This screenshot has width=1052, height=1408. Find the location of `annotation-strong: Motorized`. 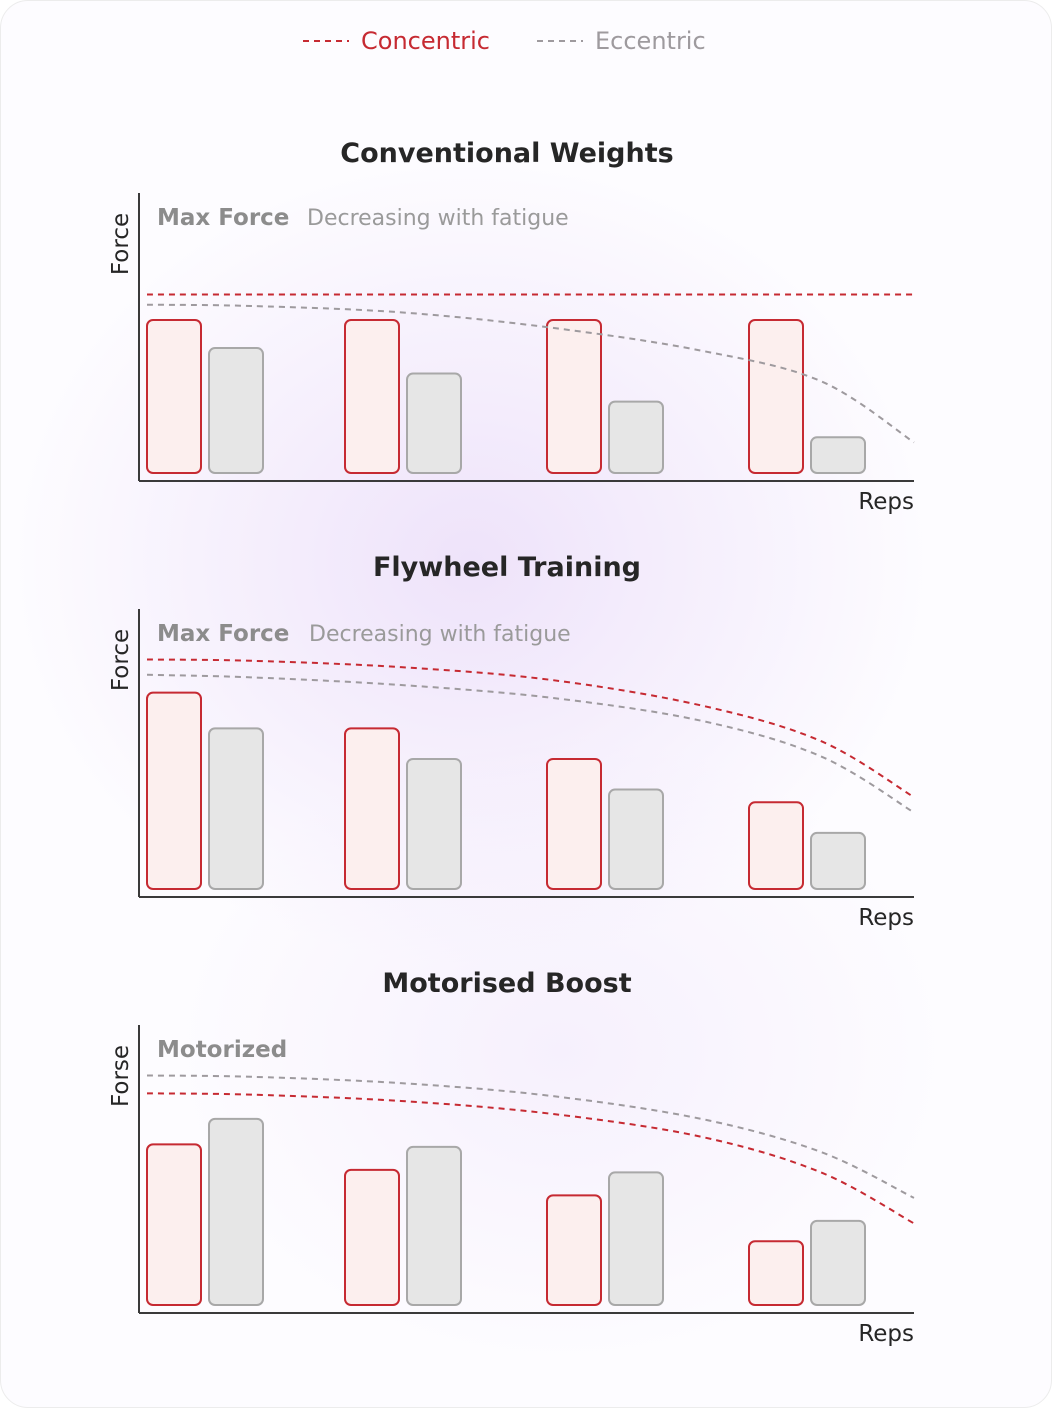

annotation-strong: Motorized is located at coordinates (222, 1050).